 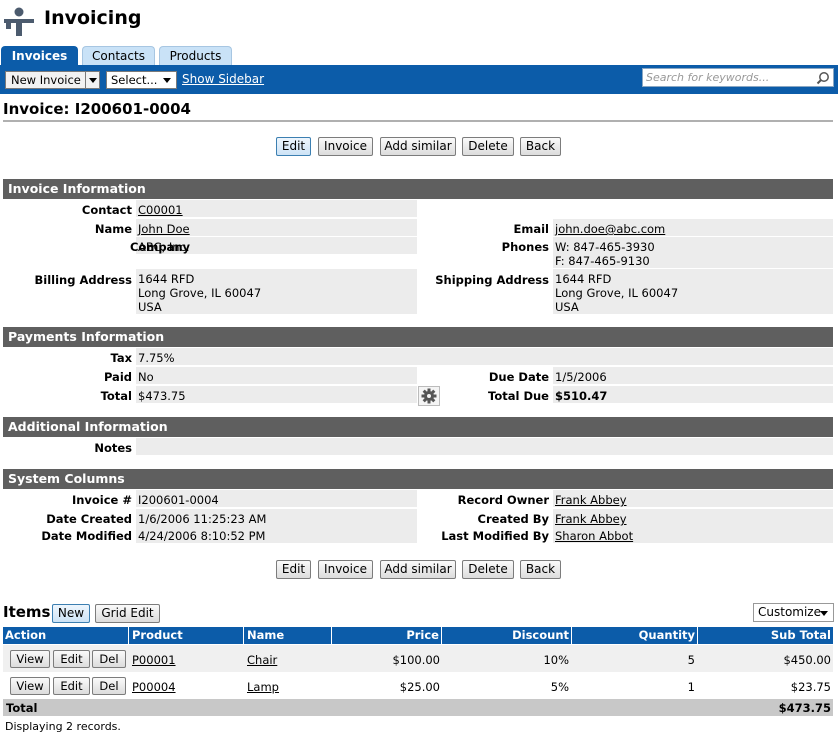 I want to click on name-label: Name, so click(x=113, y=229).